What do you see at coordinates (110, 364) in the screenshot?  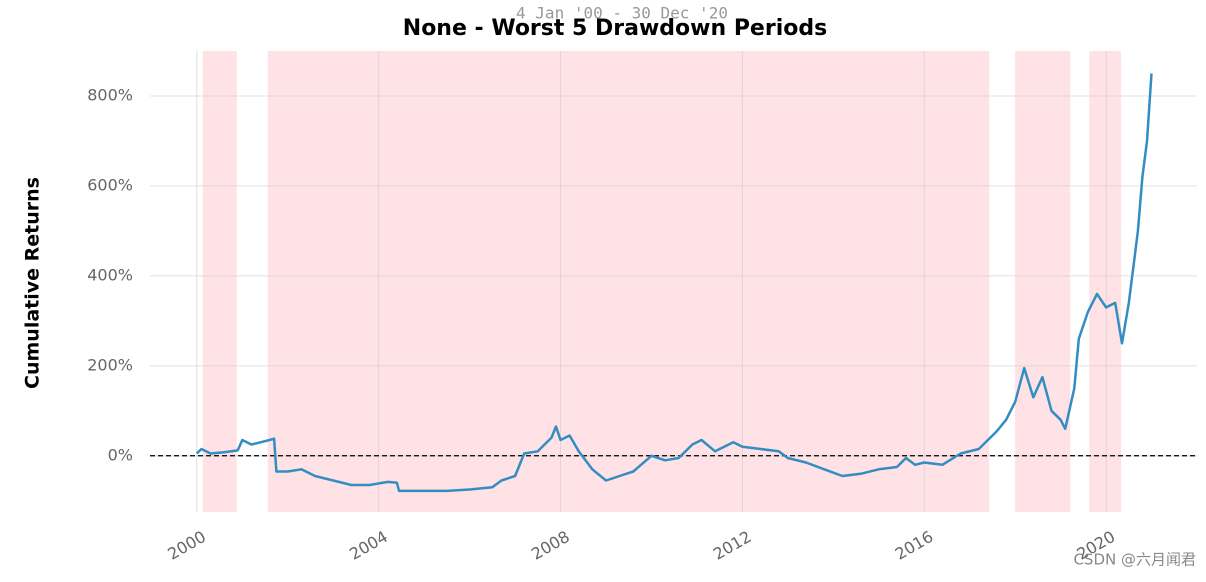 I see `y-tick-label: 200%` at bounding box center [110, 364].